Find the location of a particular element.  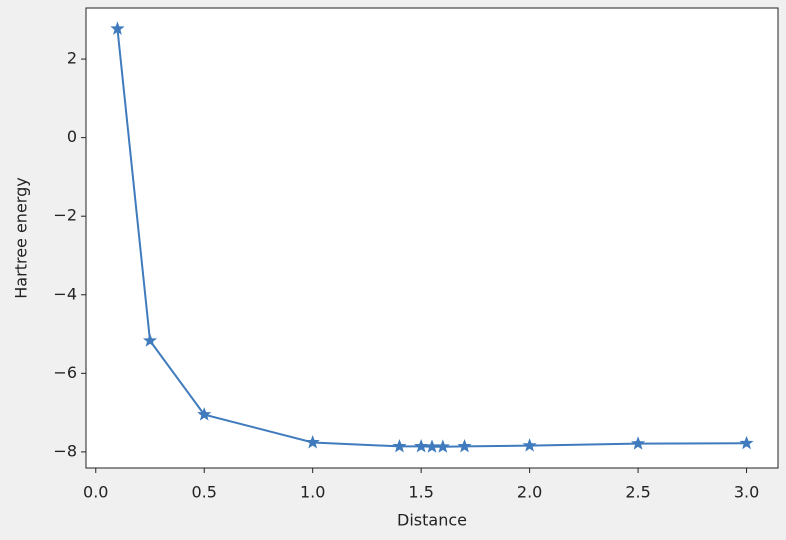

y-tick-label: 0 is located at coordinates (72, 136).